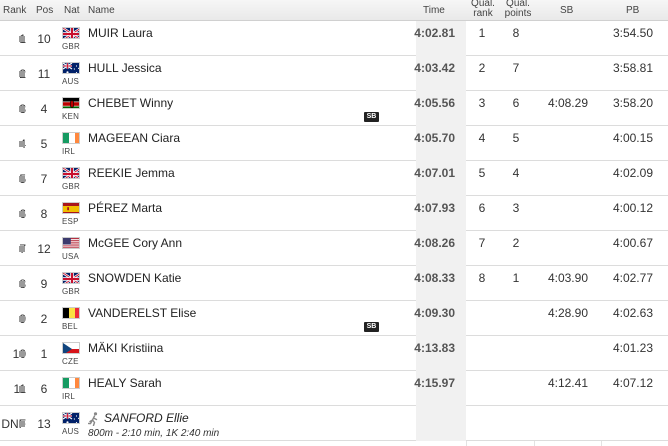  What do you see at coordinates (632, 137) in the screenshot?
I see `personal-best-cell: 4:00.15` at bounding box center [632, 137].